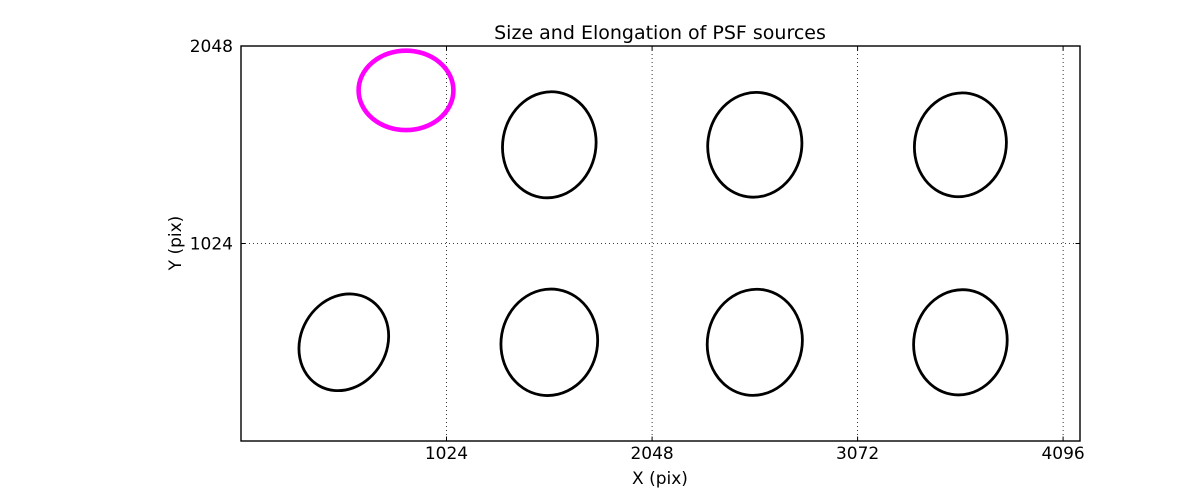  What do you see at coordinates (857, 454) in the screenshot?
I see `x-tick-label-3072: 3072` at bounding box center [857, 454].